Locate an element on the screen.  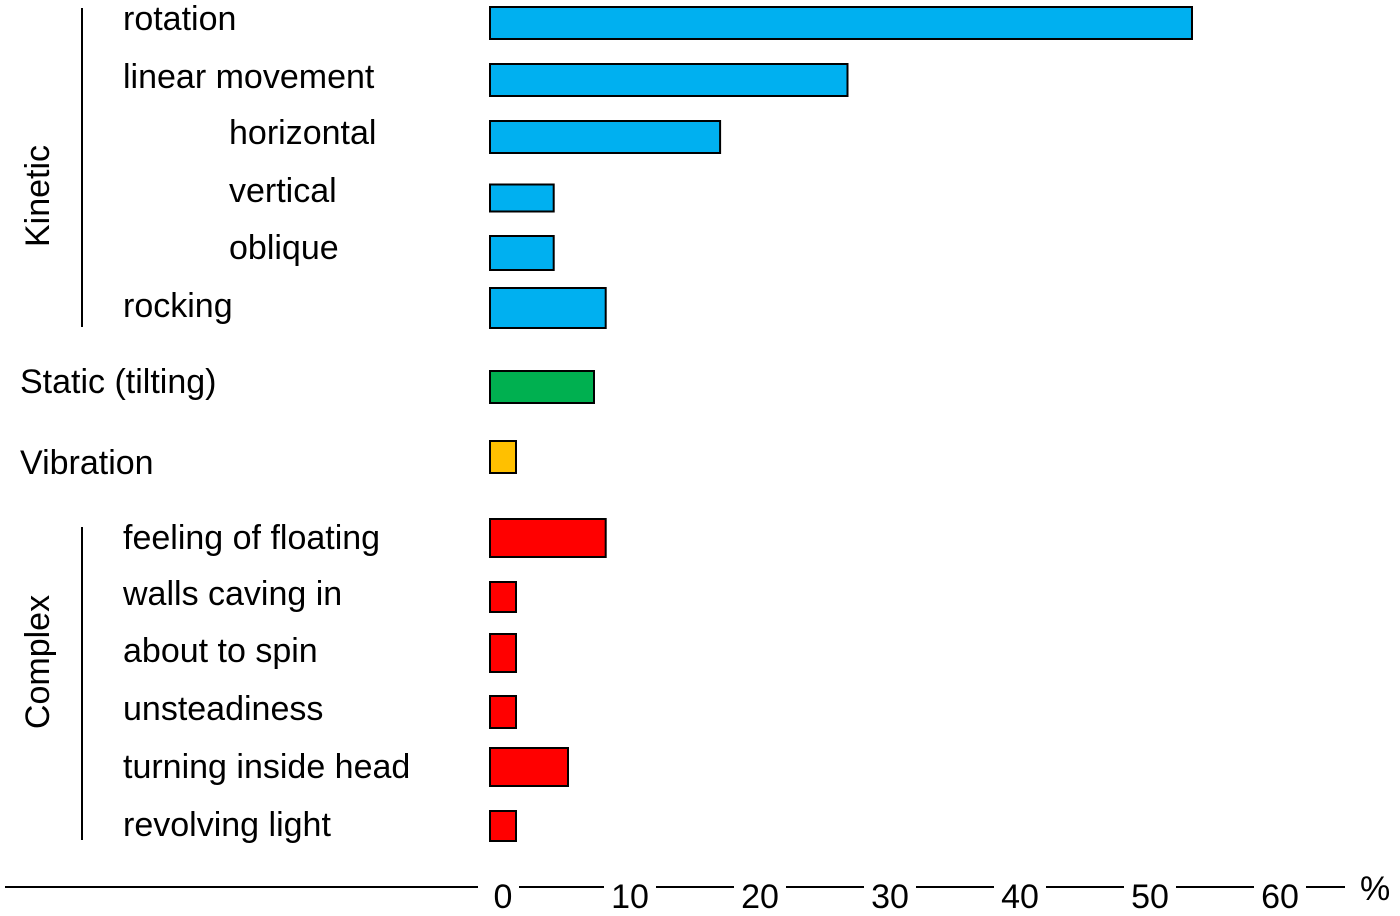
bar-static-tilting is located at coordinates (542, 387).